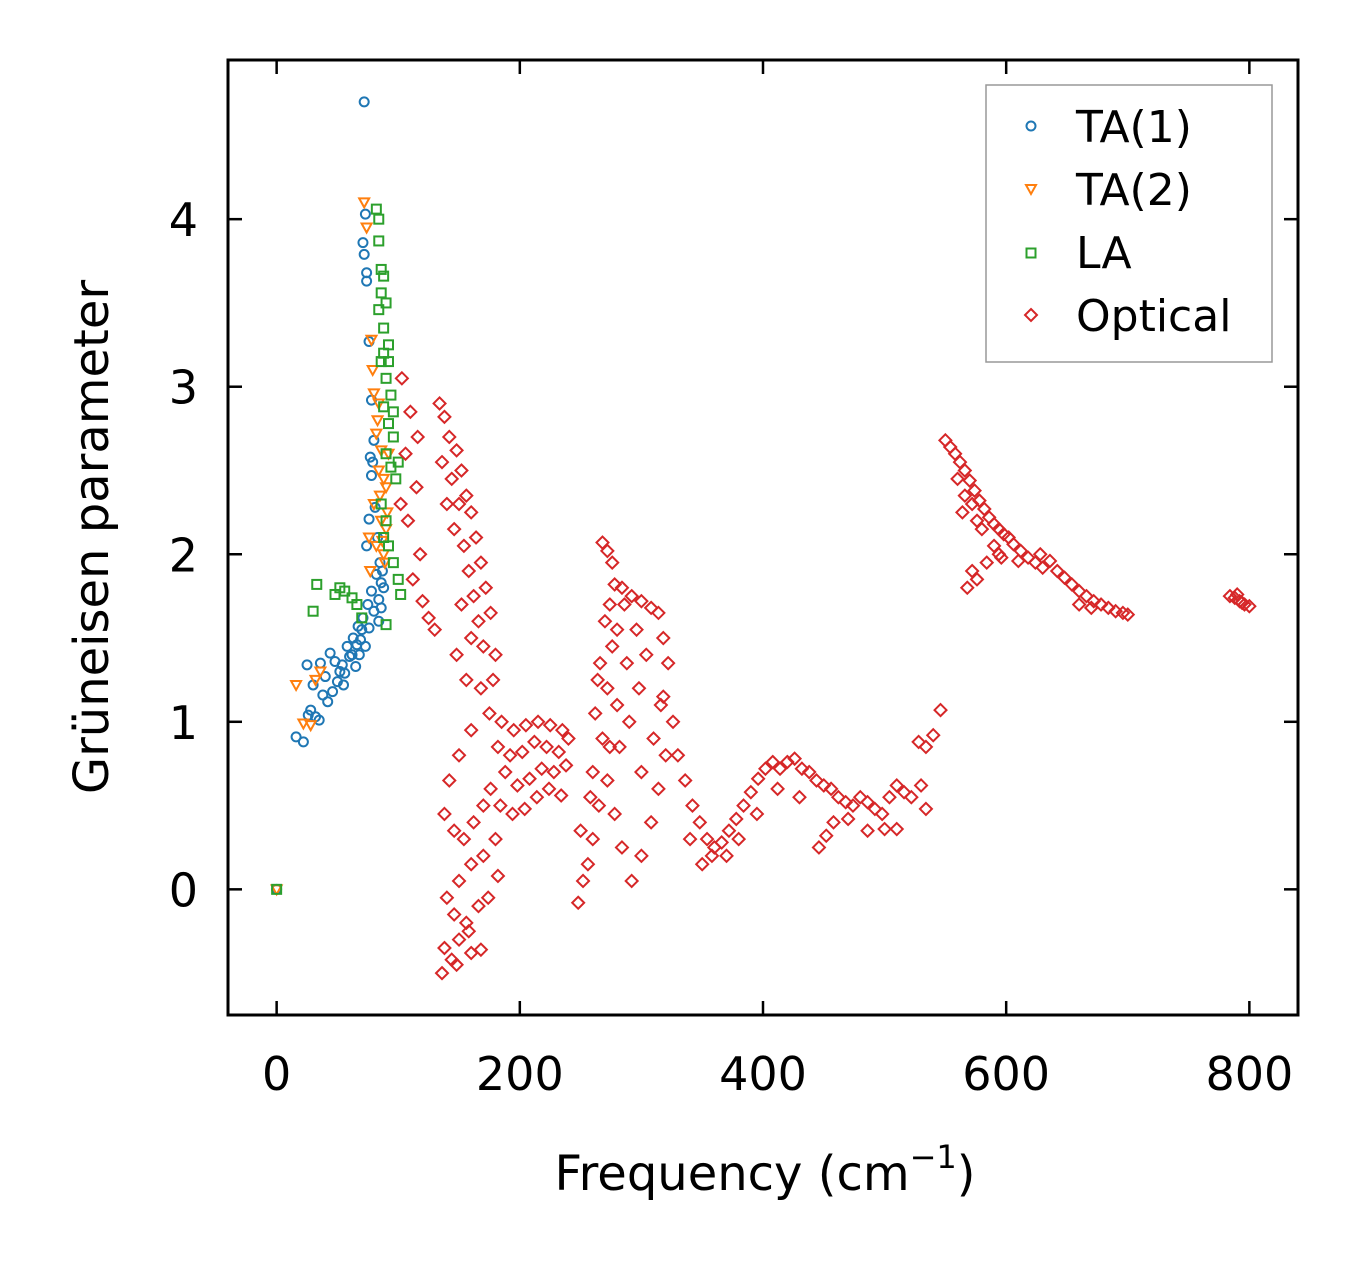 The image size is (1364, 1264). Describe the element at coordinates (966, 1174) in the screenshot. I see `x-axis-title-close: )` at that location.